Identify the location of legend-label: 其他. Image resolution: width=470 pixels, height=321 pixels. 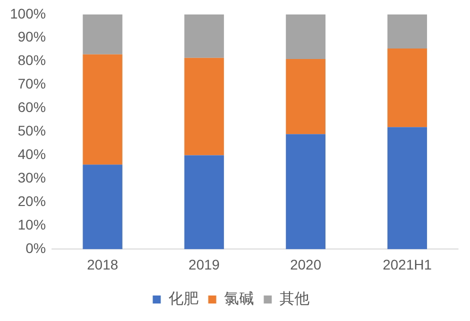
(294, 298).